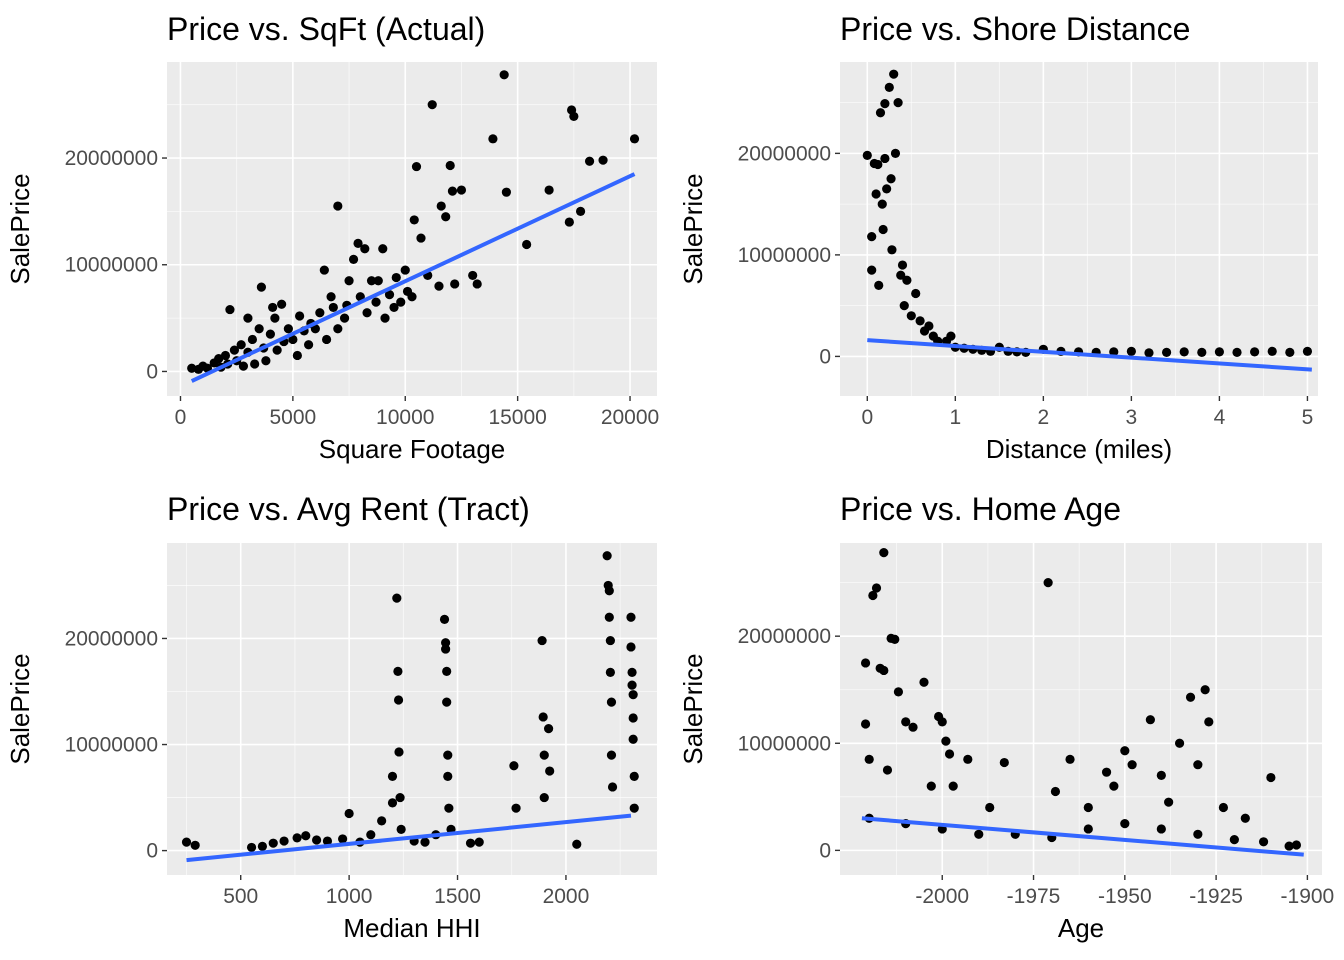  Describe the element at coordinates (1216, 896) in the screenshot. I see `x-tick-label: -1925` at that location.